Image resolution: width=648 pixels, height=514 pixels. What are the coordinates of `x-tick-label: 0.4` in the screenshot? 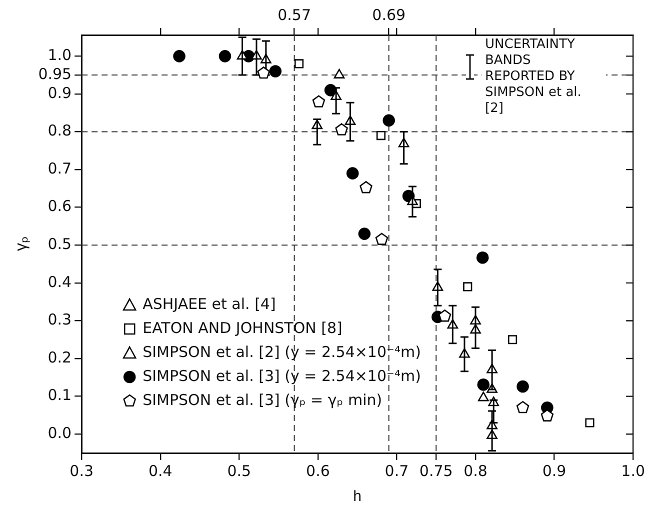 It's located at (160, 471).